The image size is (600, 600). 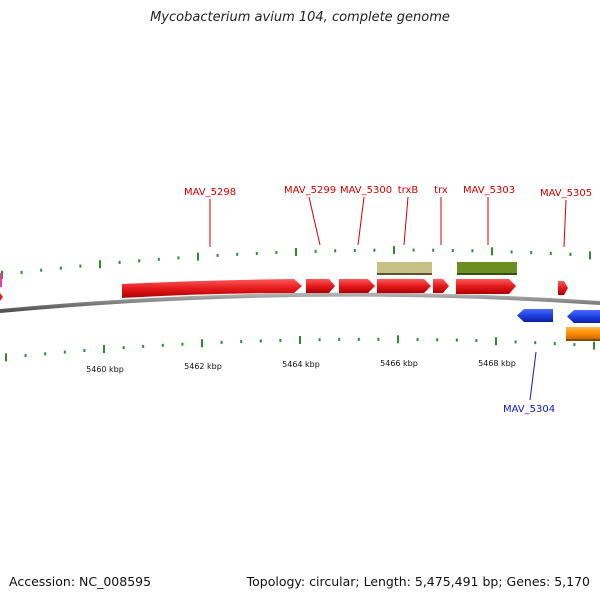 What do you see at coordinates (404, 268) in the screenshot?
I see `feature-block-trxb` at bounding box center [404, 268].